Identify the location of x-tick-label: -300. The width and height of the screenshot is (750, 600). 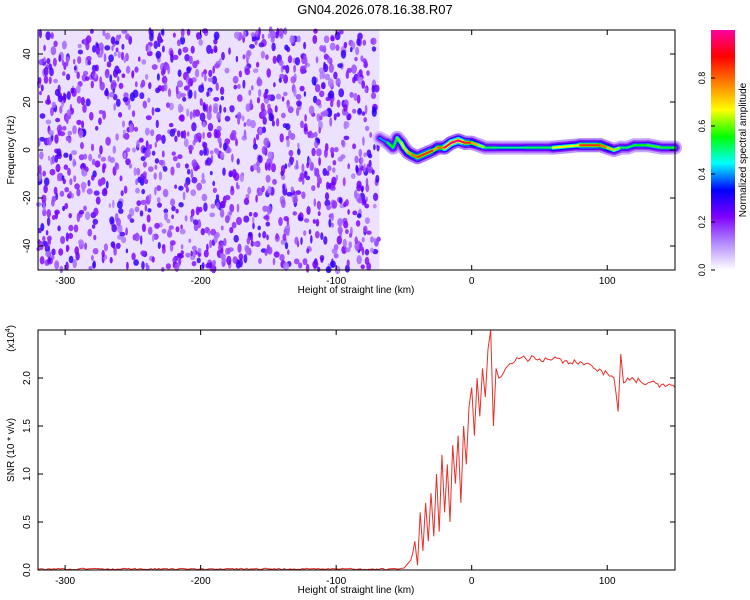
(65, 581).